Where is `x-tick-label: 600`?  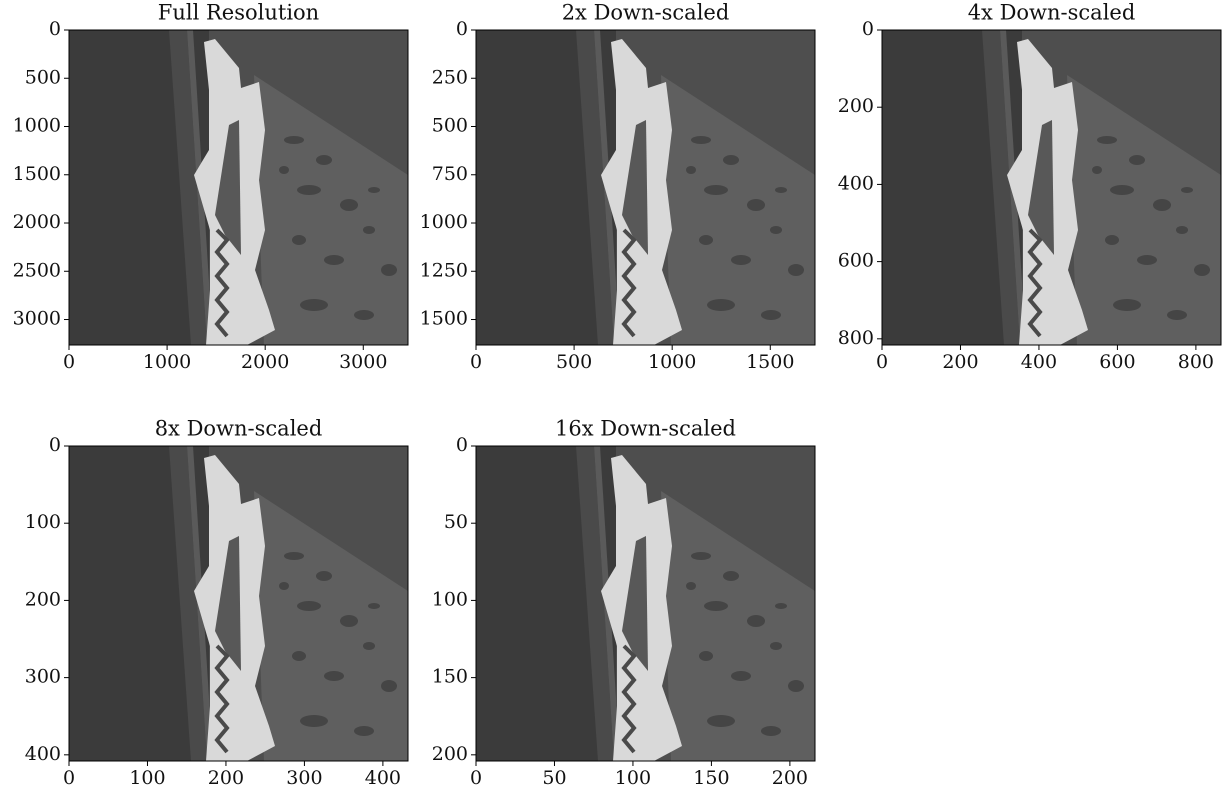 x-tick-label: 600 is located at coordinates (1117, 362).